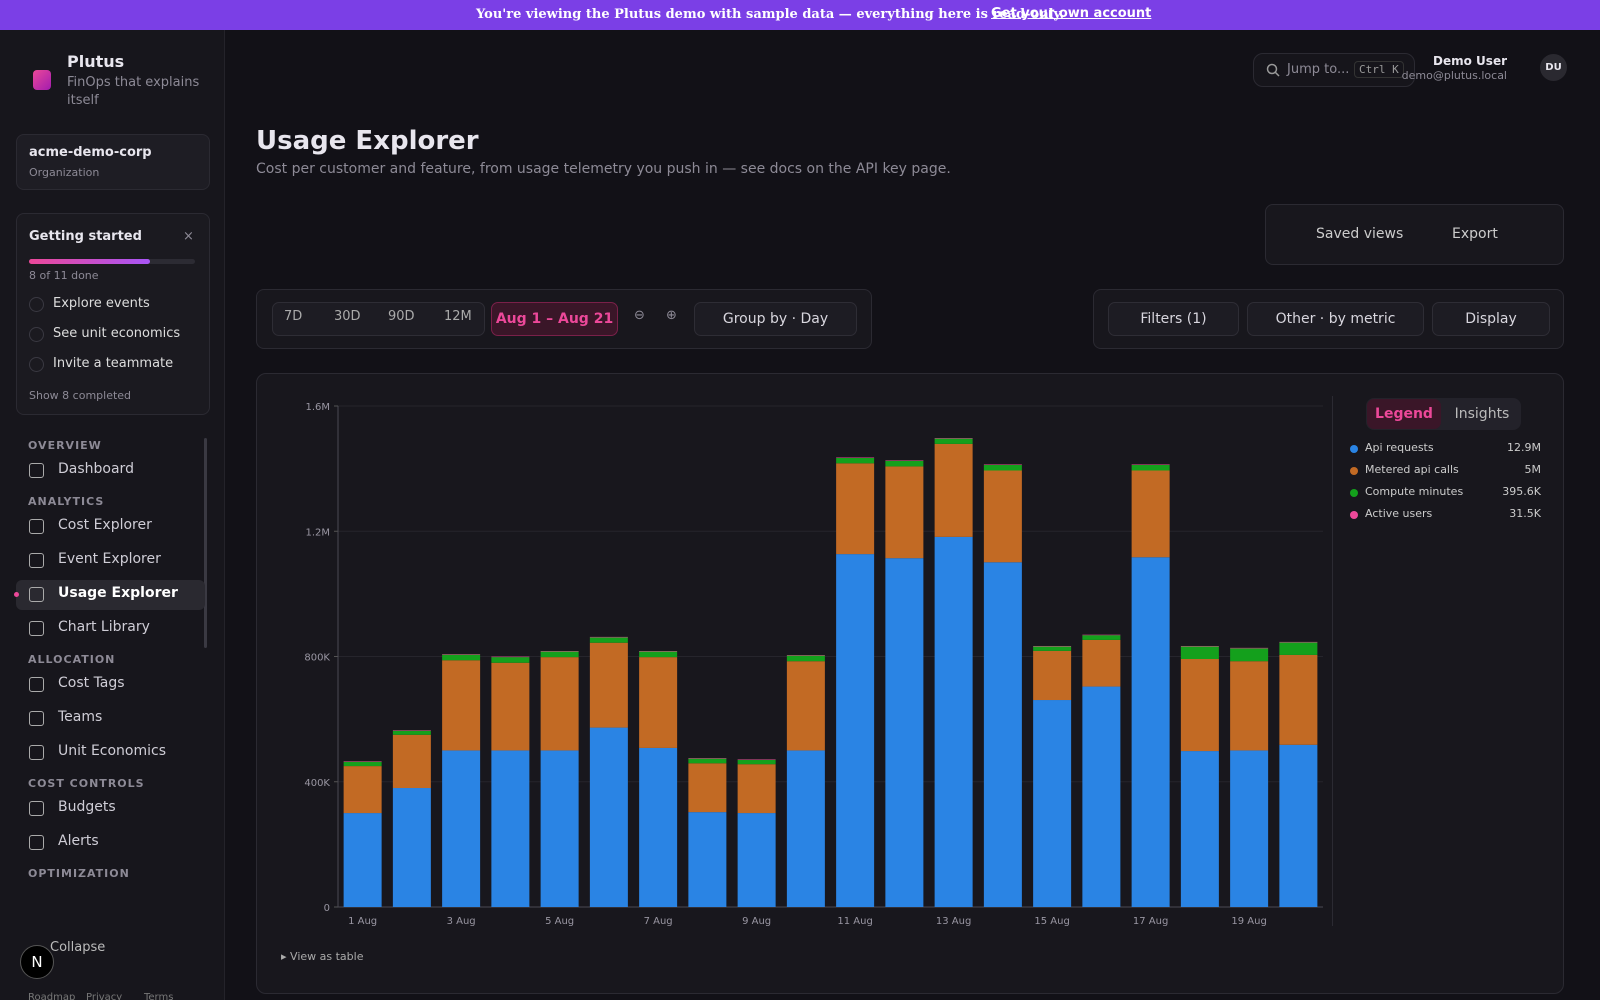  Describe the element at coordinates (658, 921) in the screenshot. I see `x-tick-label: 7 Aug` at that location.